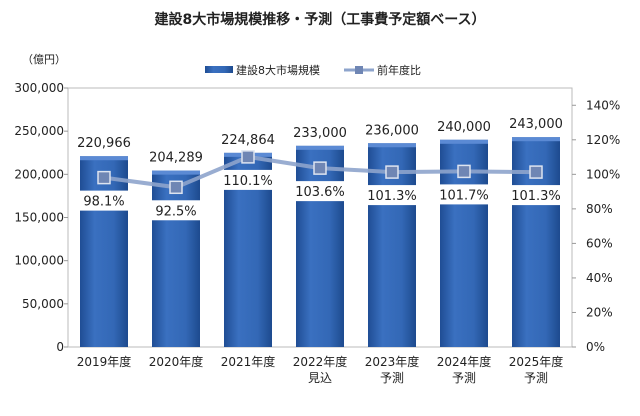 This screenshot has height=416, width=640. Describe the element at coordinates (392, 361) in the screenshot. I see `x-tick-label: 2023年度` at that location.